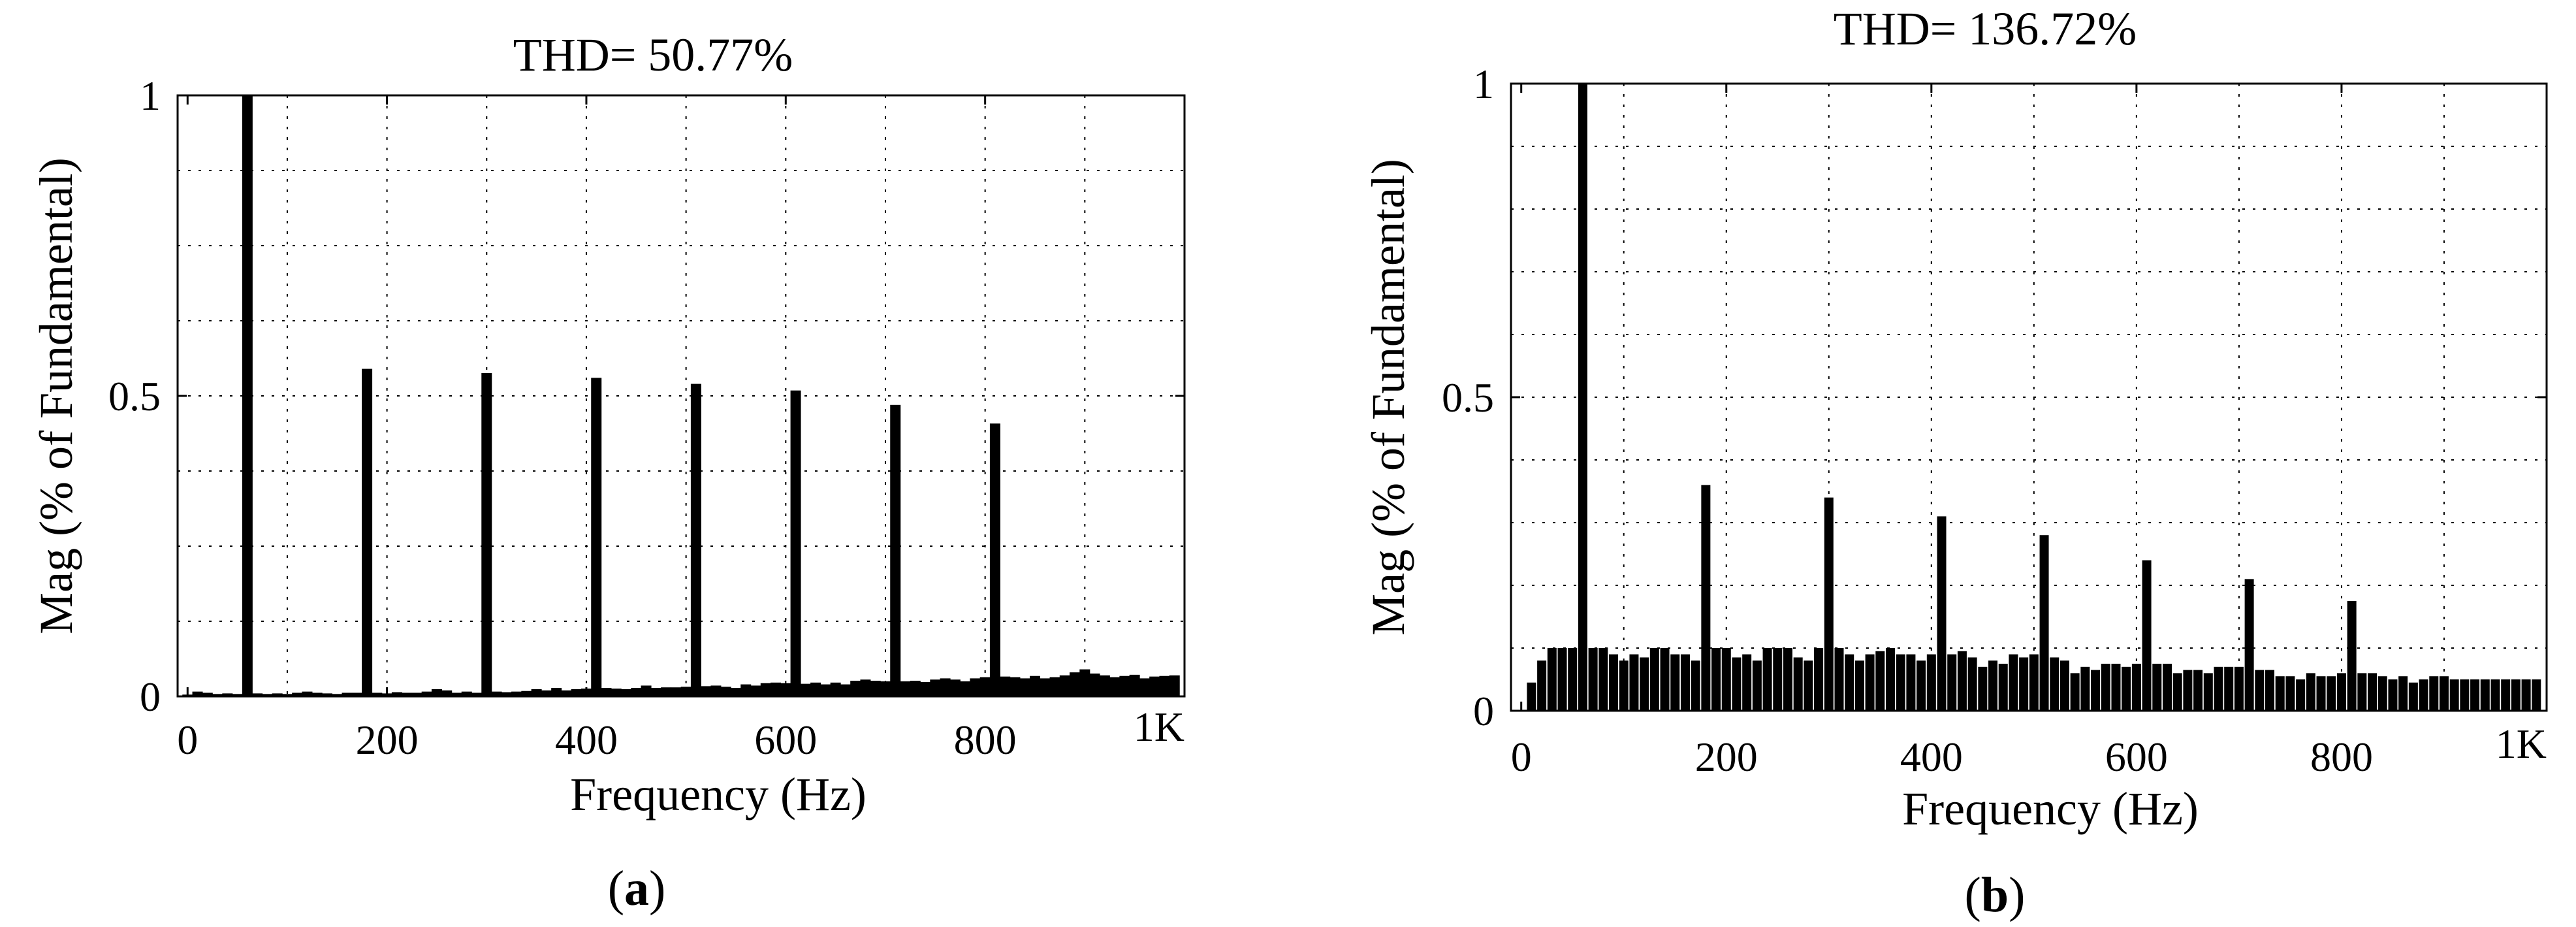  Describe the element at coordinates (637, 888) in the screenshot. I see `caption-a: (a)` at that location.